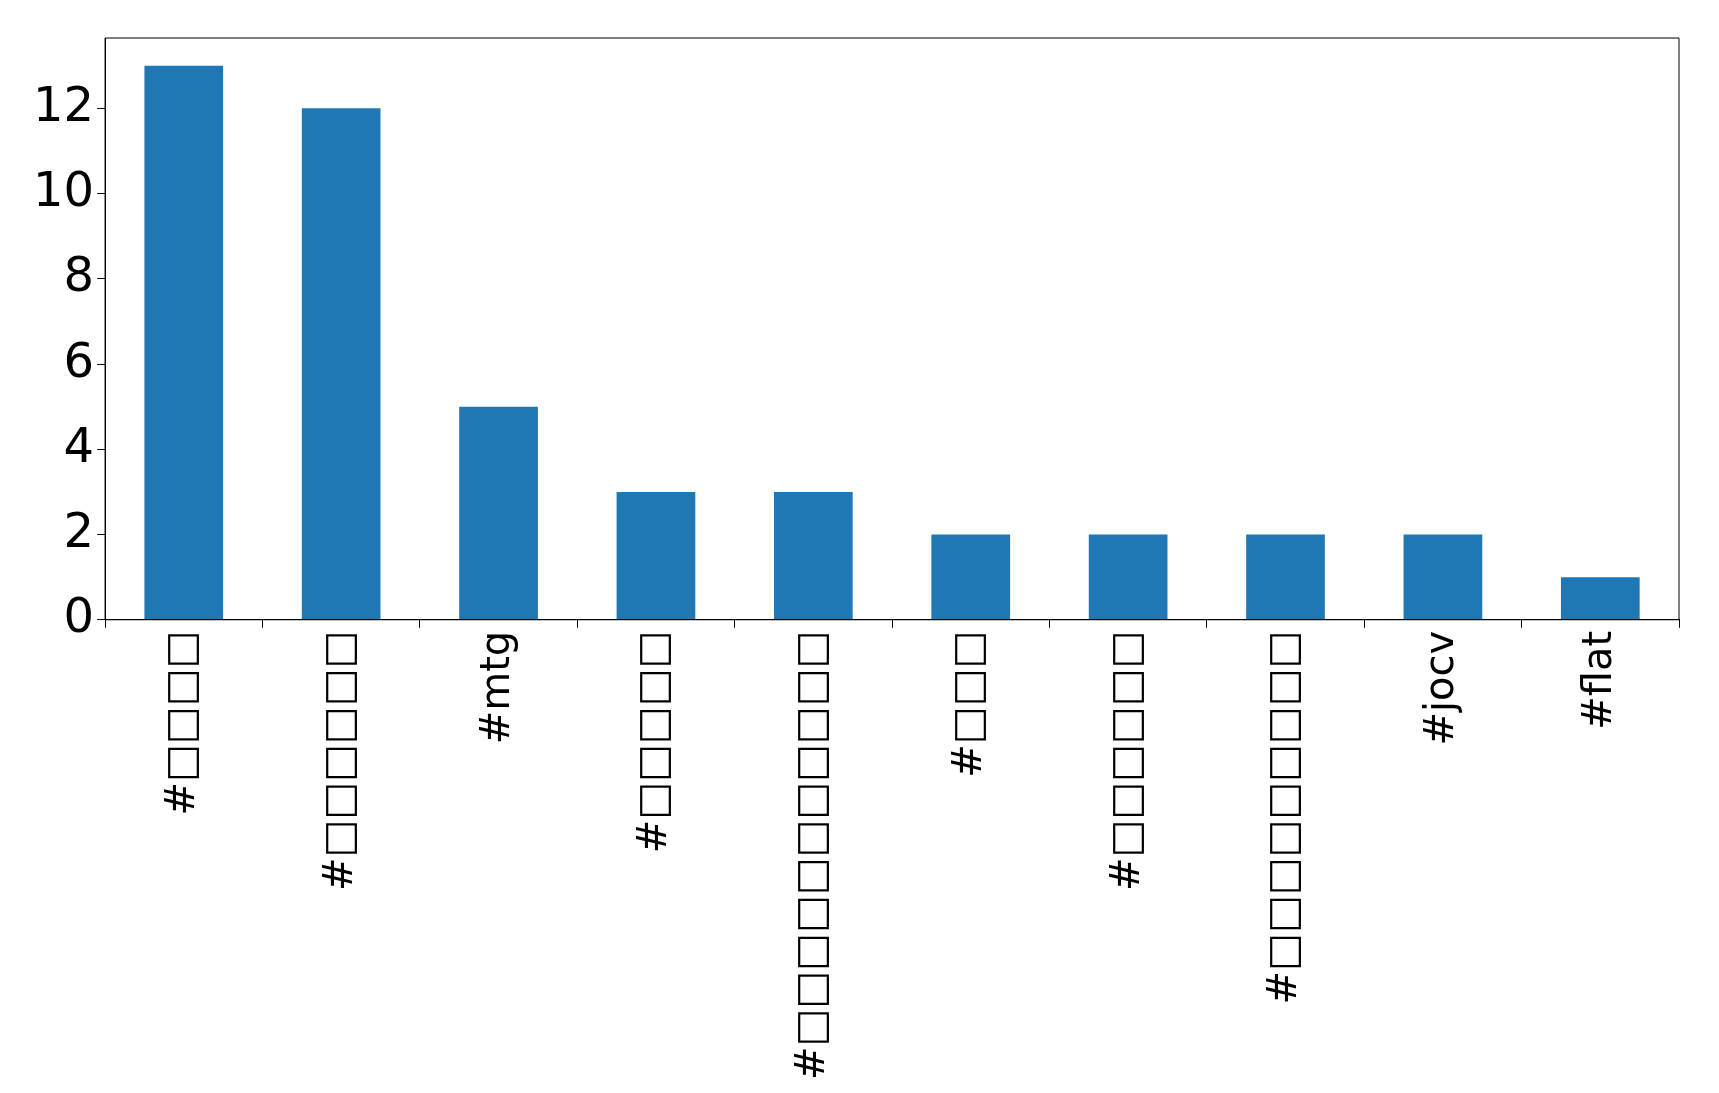 The image size is (1719, 1093). What do you see at coordinates (1281, 817) in the screenshot?
I see `x-tick-label: #□□□□□□□□□` at bounding box center [1281, 817].